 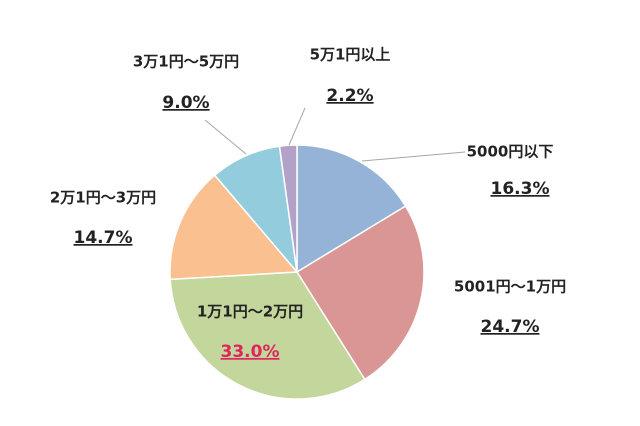 I want to click on value-label: 16.3%, so click(x=520, y=189).